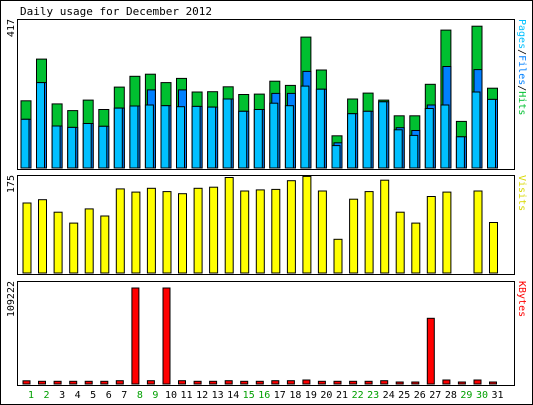 This screenshot has height=405, width=533. Describe the element at coordinates (155, 395) in the screenshot. I see `day-label-9: 9` at that location.